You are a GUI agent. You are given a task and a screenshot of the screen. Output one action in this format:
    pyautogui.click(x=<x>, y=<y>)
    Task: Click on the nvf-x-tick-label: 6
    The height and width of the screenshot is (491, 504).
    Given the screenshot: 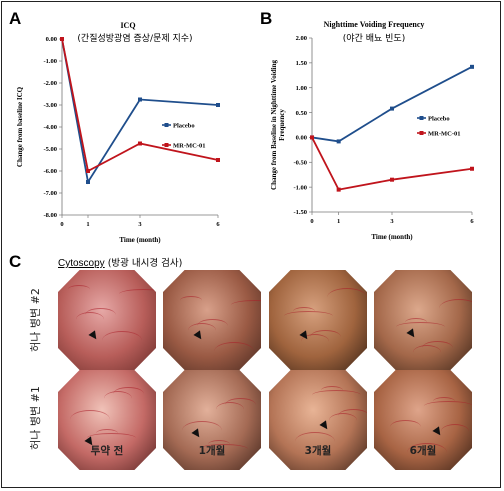 What is the action you would take?
    pyautogui.click(x=472, y=221)
    